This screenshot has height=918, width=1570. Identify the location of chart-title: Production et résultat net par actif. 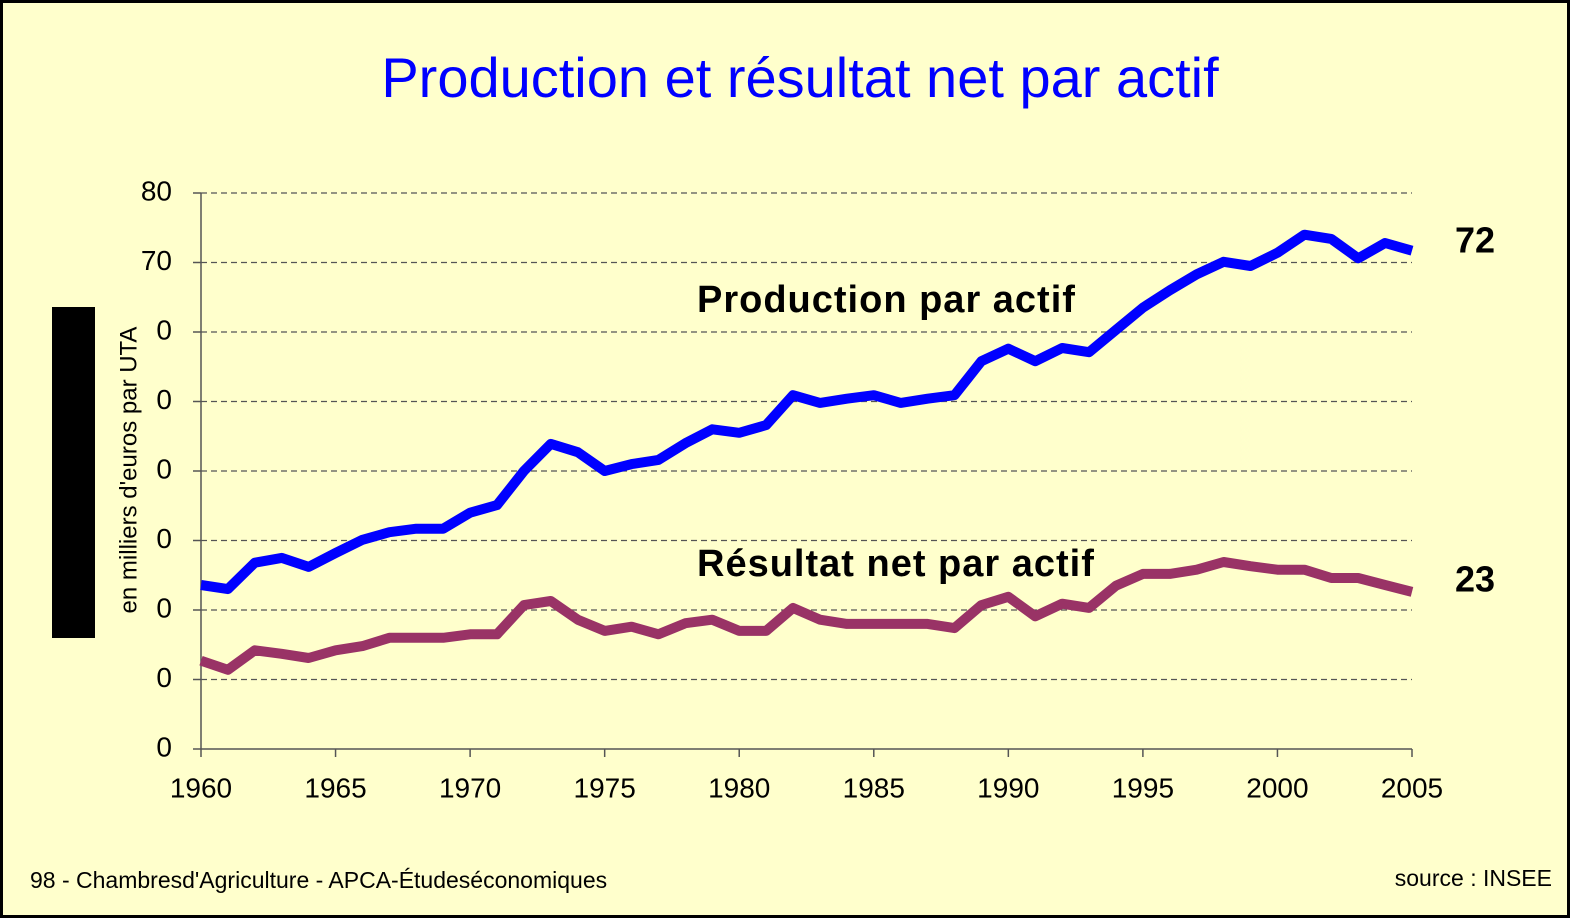
(800, 77).